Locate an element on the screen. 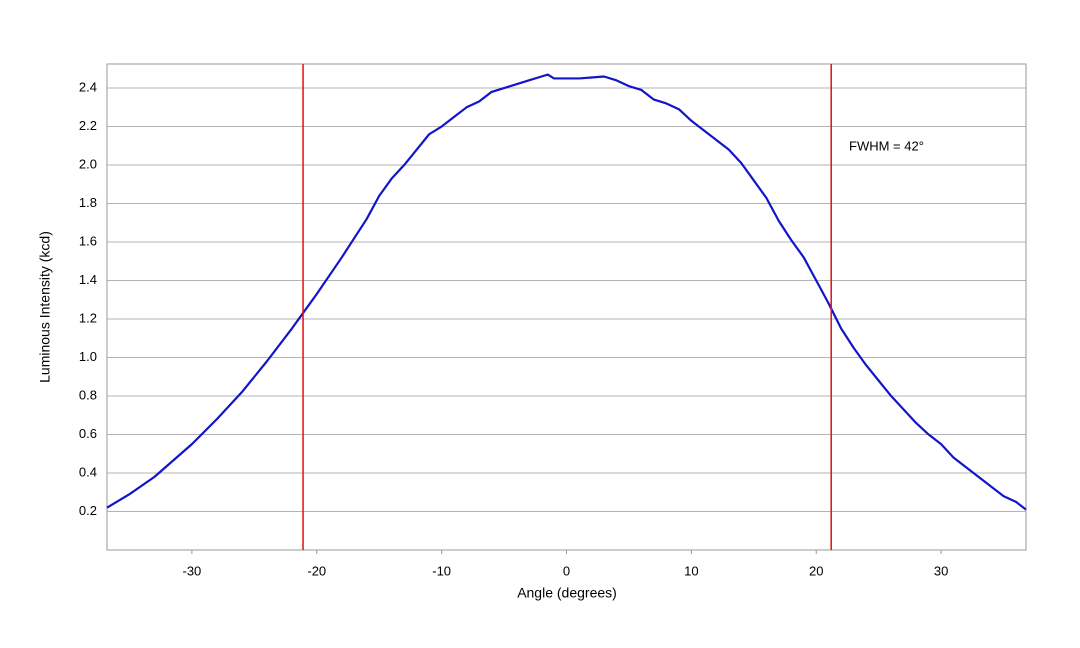 Image resolution: width=1080 pixels, height=648 pixels. x-tick-label: -20 is located at coordinates (316, 570).